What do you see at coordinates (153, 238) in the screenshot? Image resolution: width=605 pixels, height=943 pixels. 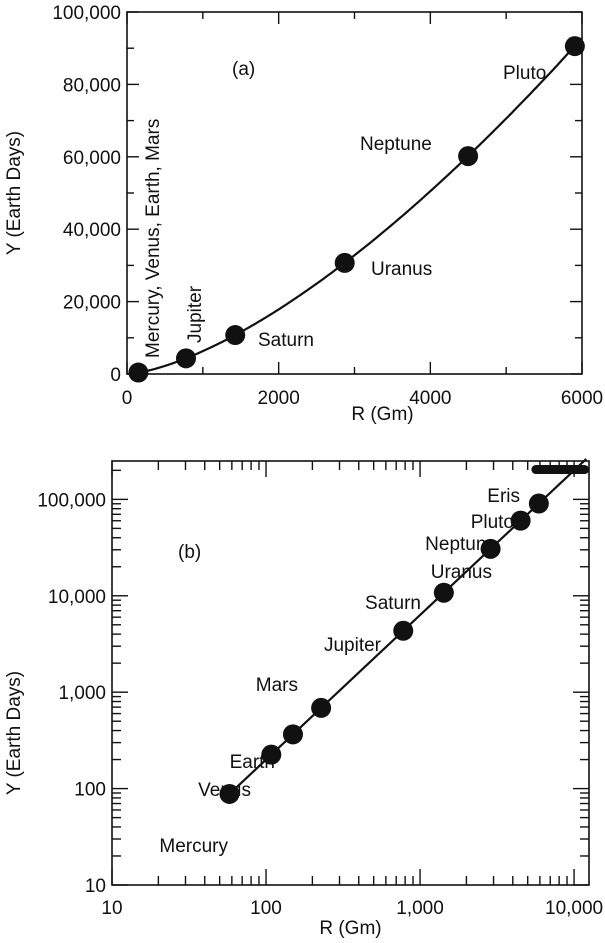 I see `panel-a-point-label-mercury-venus-earth-mars: Mercury, Venus, Earth, Mars` at bounding box center [153, 238].